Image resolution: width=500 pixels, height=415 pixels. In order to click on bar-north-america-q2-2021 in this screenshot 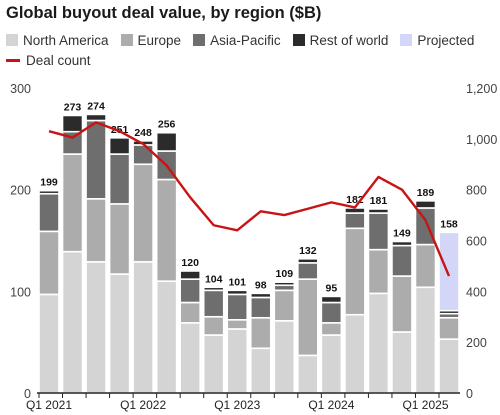, I will do `click(72, 322)`.